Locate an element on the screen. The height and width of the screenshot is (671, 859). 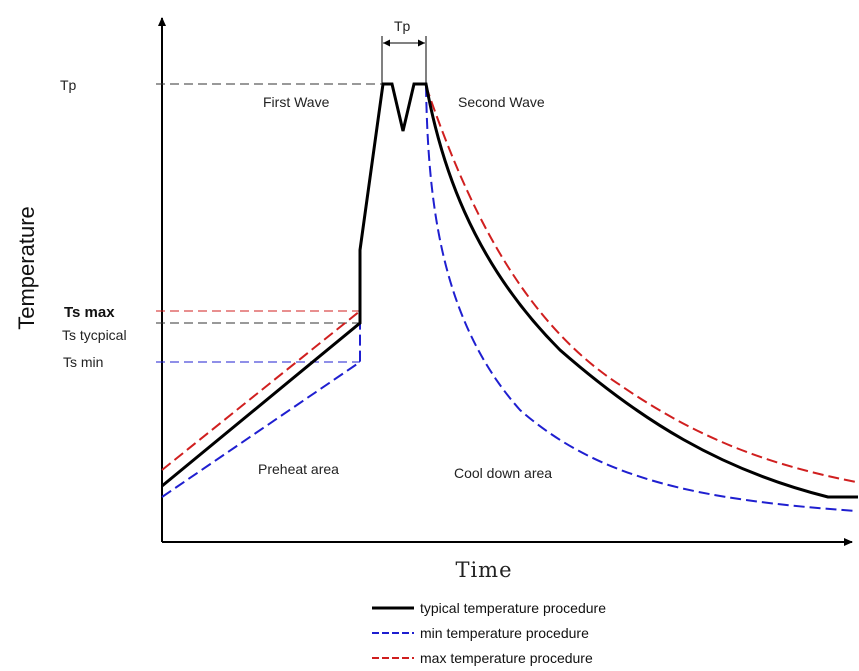
y-axis-title: Temperature is located at coordinates (26, 268).